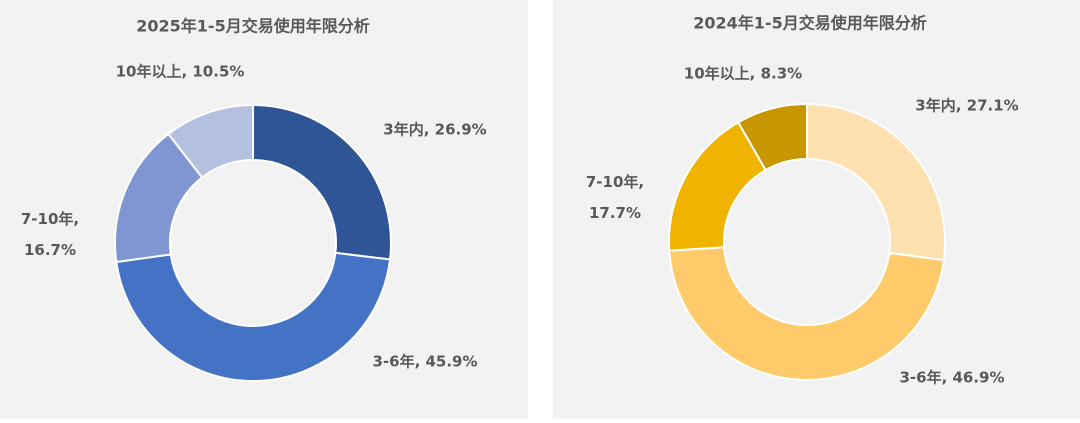 This screenshot has width=1080, height=423. I want to click on data-label: 3年内, 27.1%, so click(966, 106).